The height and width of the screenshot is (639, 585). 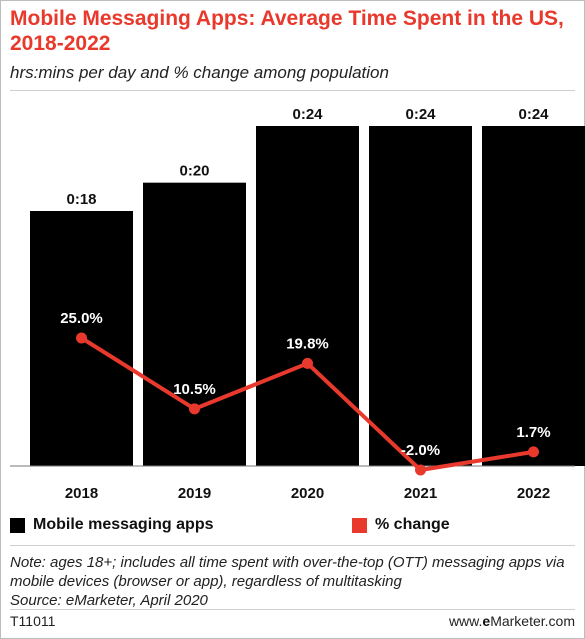 I want to click on pct-point-2020, so click(x=307, y=363).